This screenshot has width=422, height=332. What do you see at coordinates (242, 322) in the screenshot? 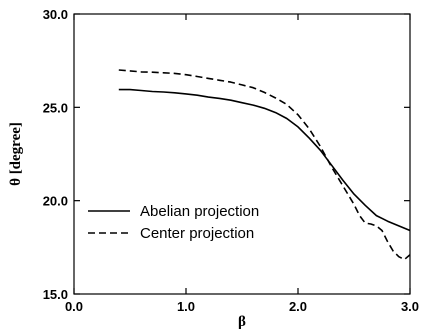
I see `x-axis-title: β` at bounding box center [242, 322].